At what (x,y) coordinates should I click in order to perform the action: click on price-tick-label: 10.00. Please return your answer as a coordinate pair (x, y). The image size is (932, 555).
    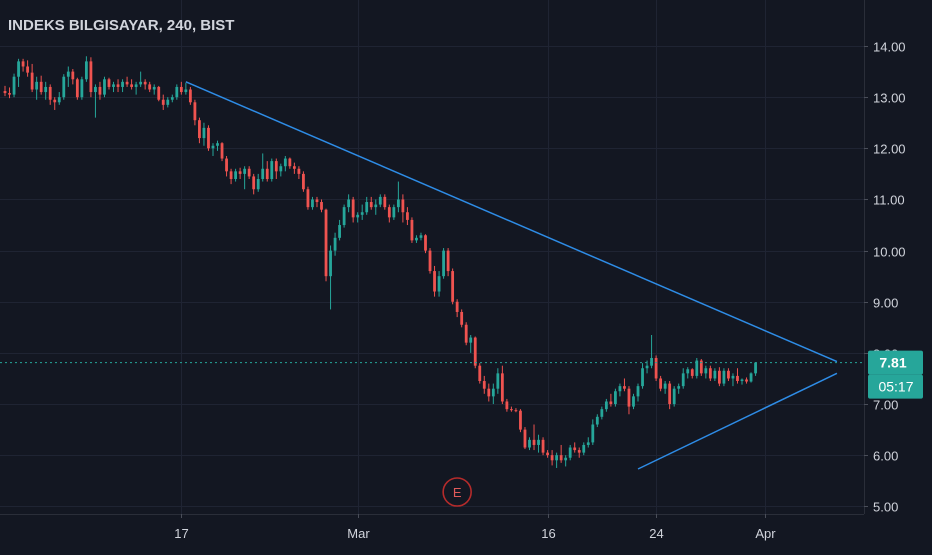
    Looking at the image, I should click on (889, 252).